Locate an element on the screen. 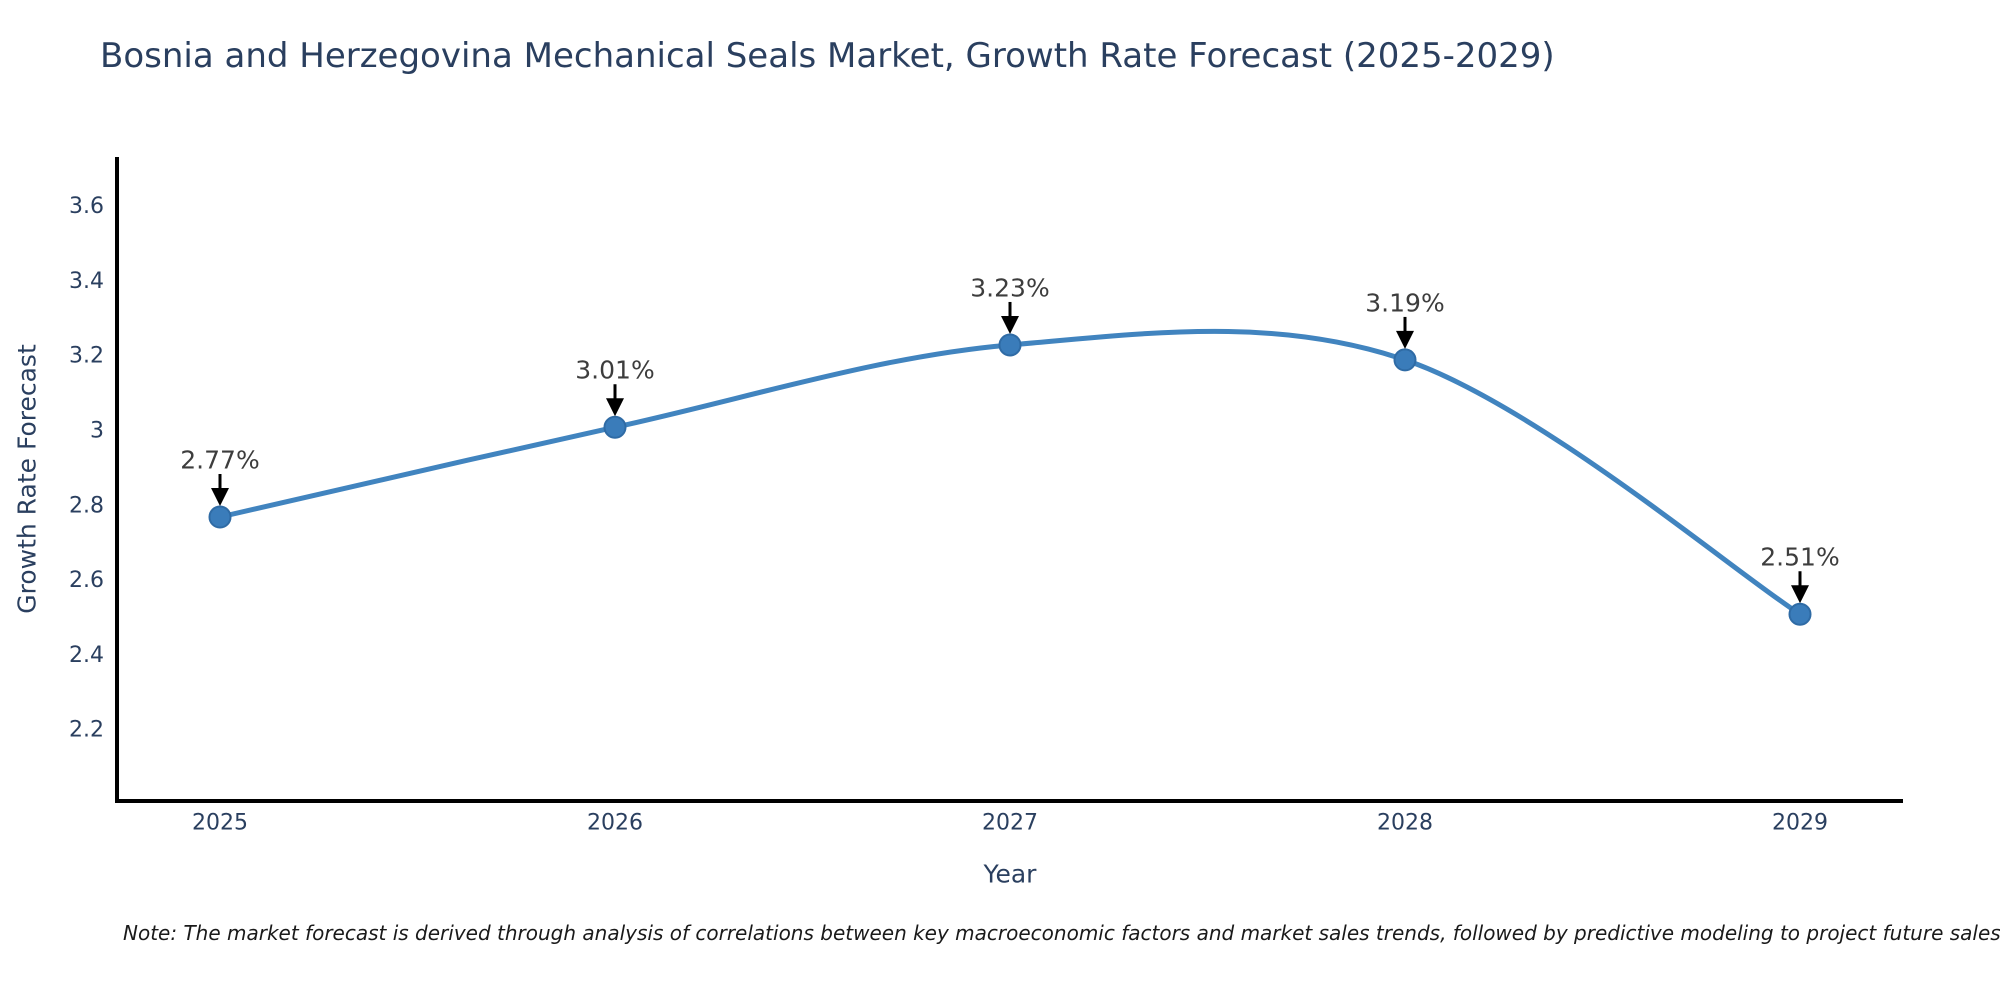  x-tick-label: 2028 is located at coordinates (1405, 823).